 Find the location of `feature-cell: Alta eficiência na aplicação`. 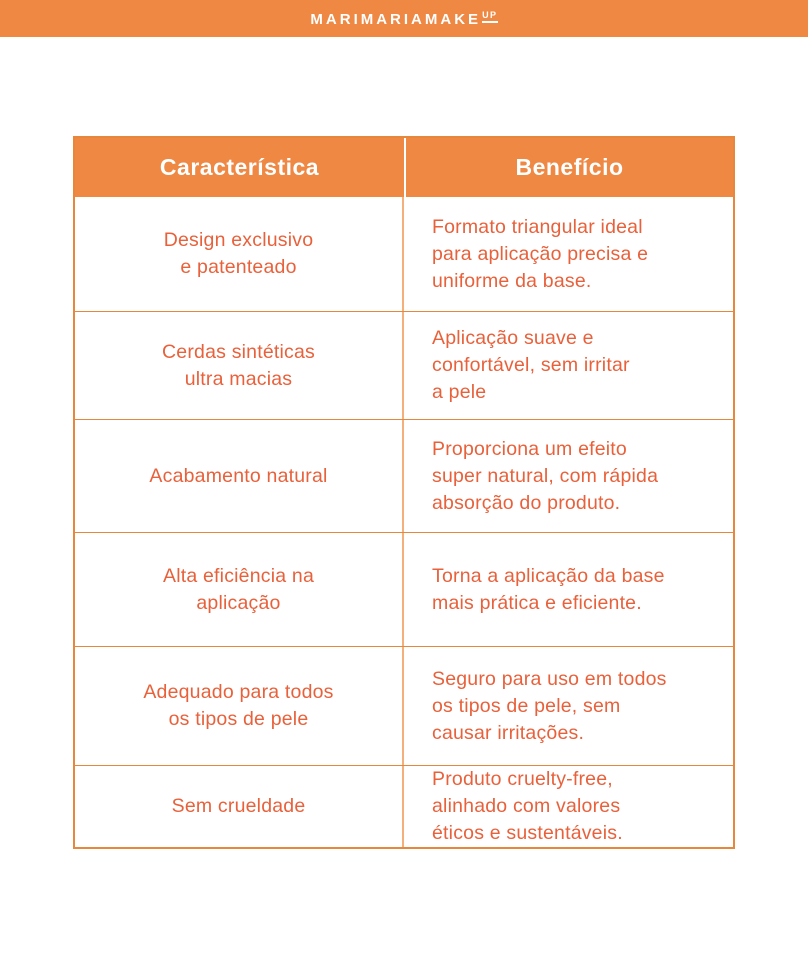

feature-cell: Alta eficiência na aplicação is located at coordinates (239, 589).